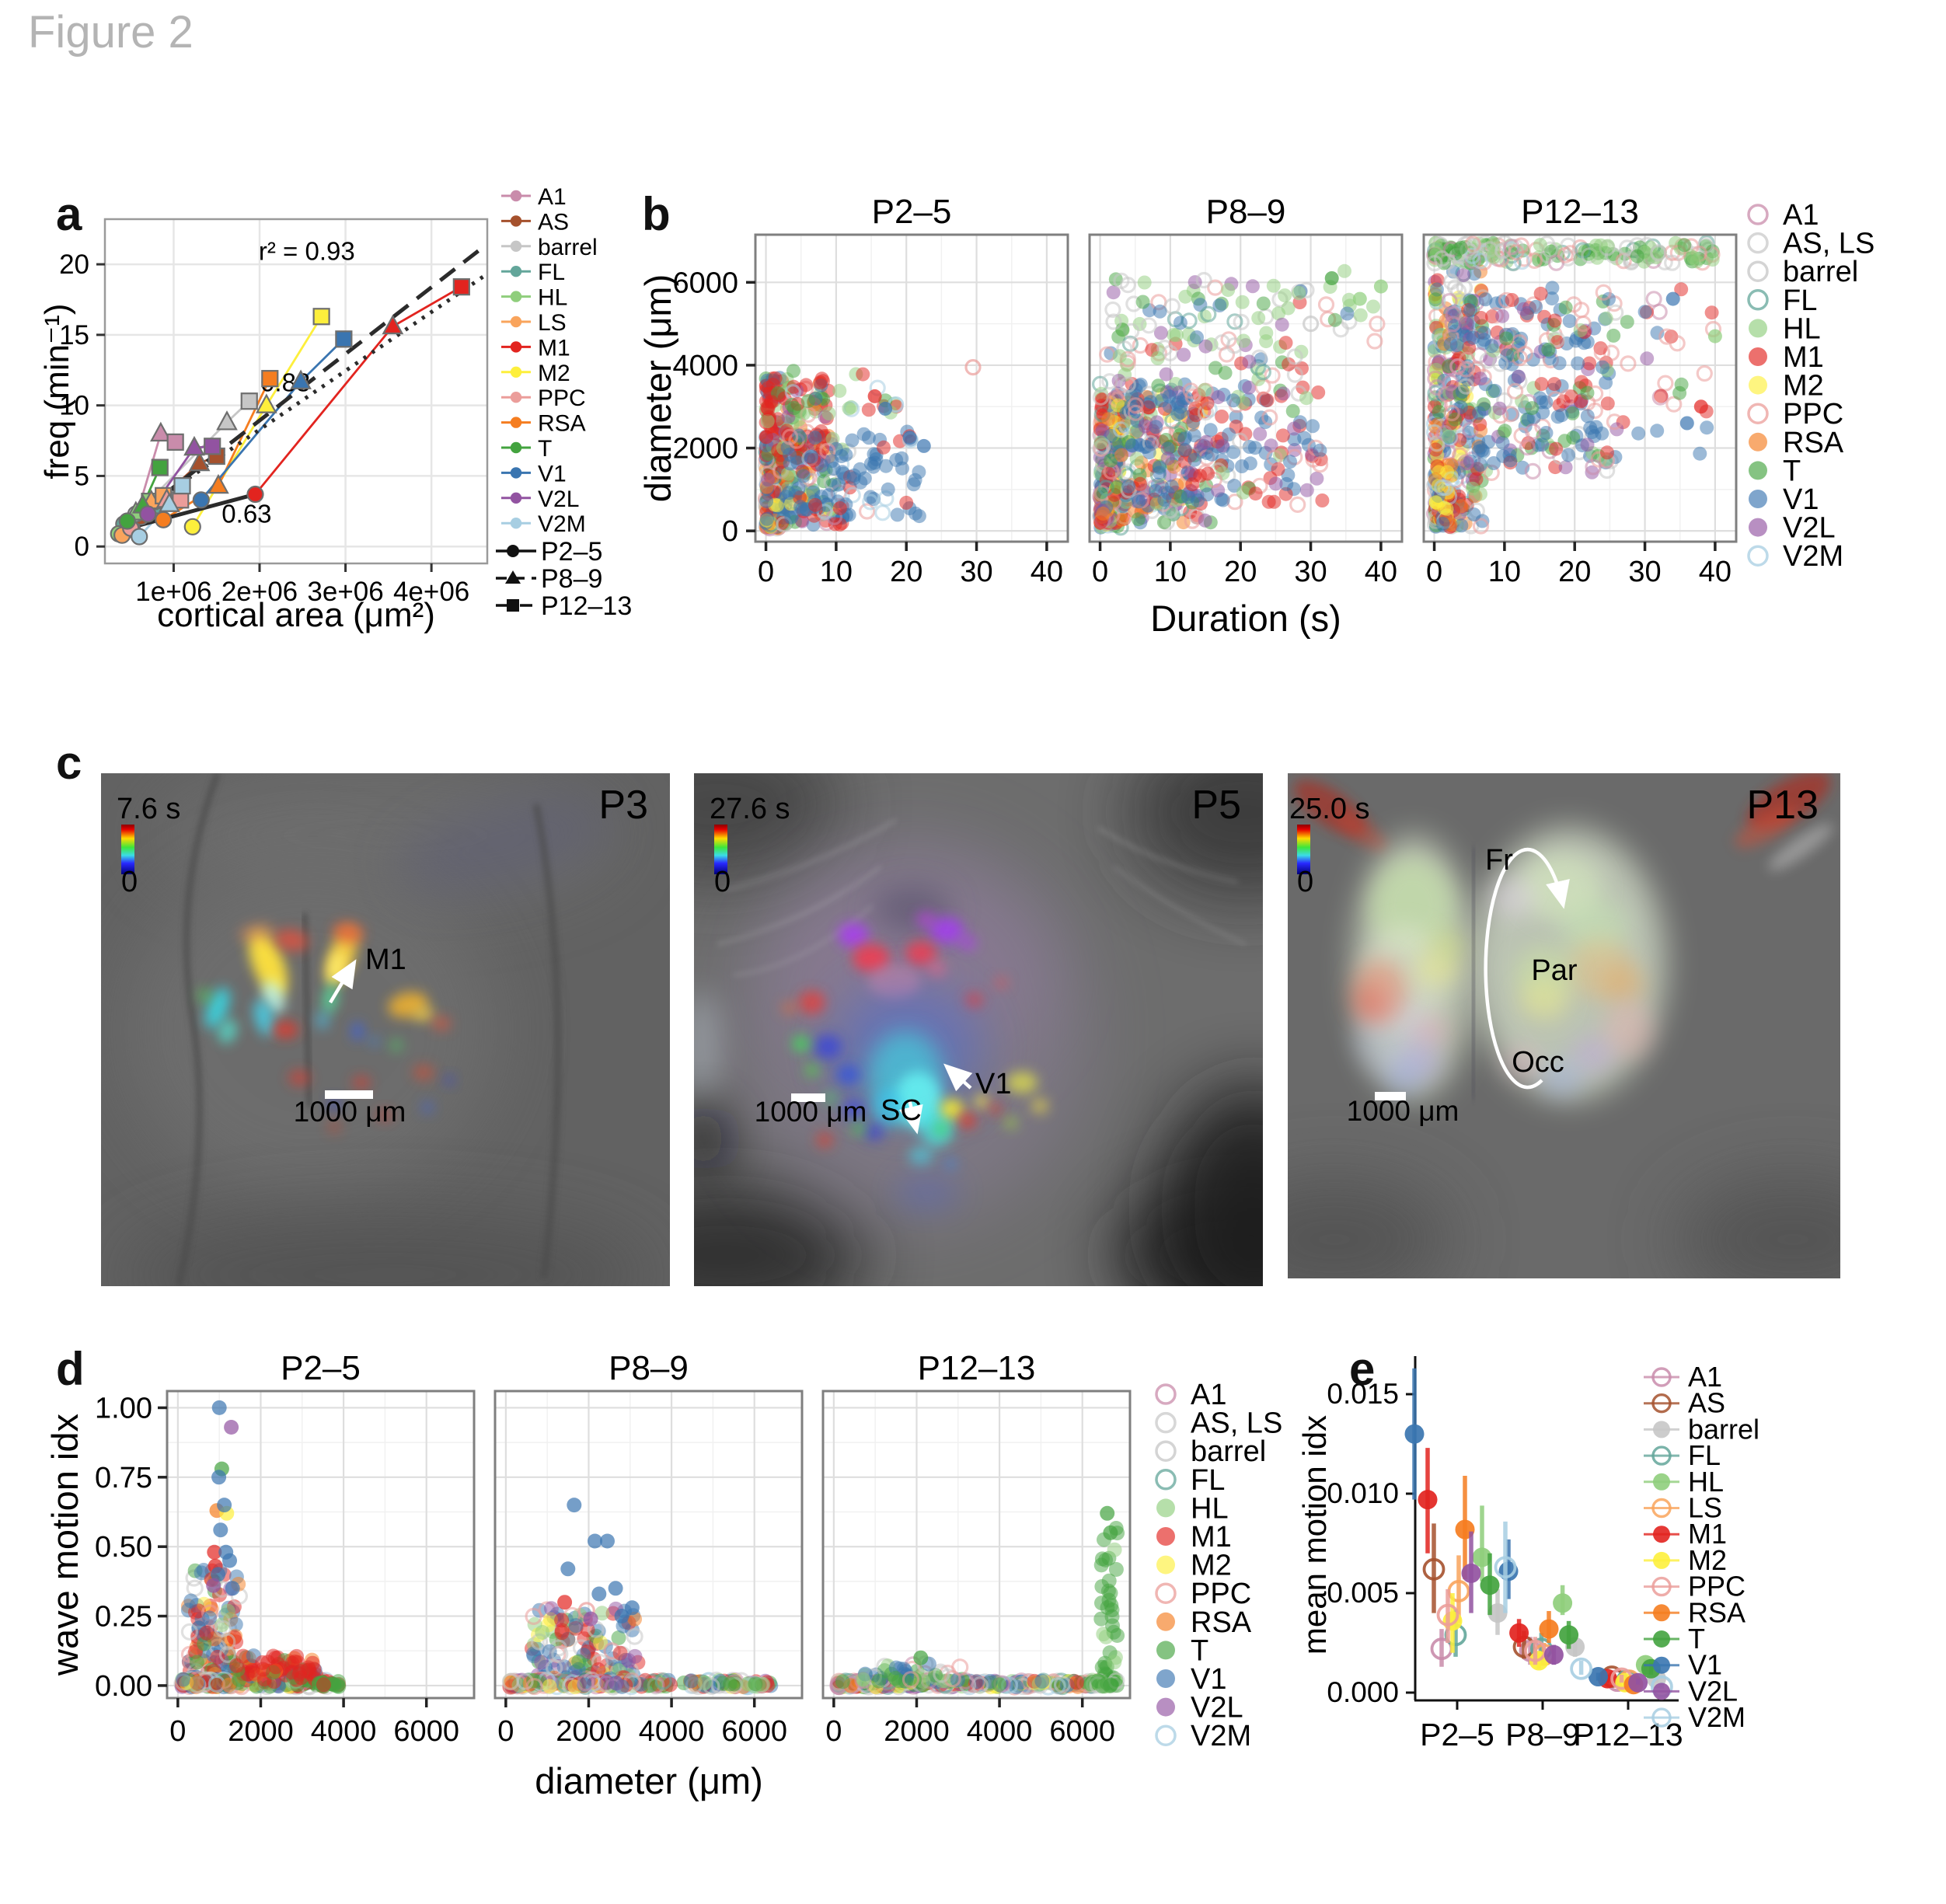 This screenshot has height=1904, width=1946. What do you see at coordinates (586, 606) in the screenshot?
I see `svg-text: P12–13` at bounding box center [586, 606].